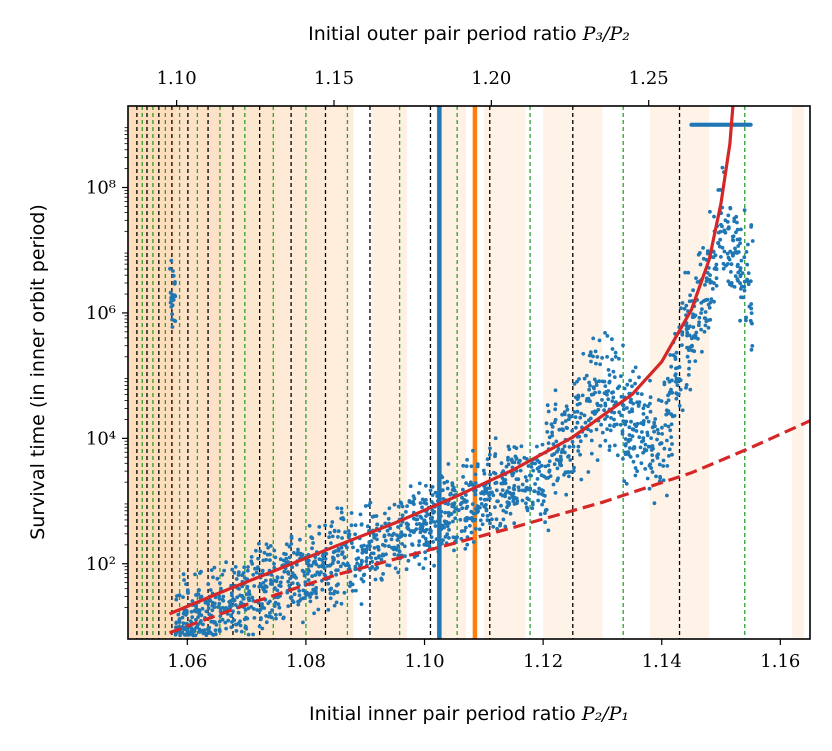 This screenshot has height=751, width=832. What do you see at coordinates (177, 78) in the screenshot?
I see `top-tick-label: 1.10` at bounding box center [177, 78].